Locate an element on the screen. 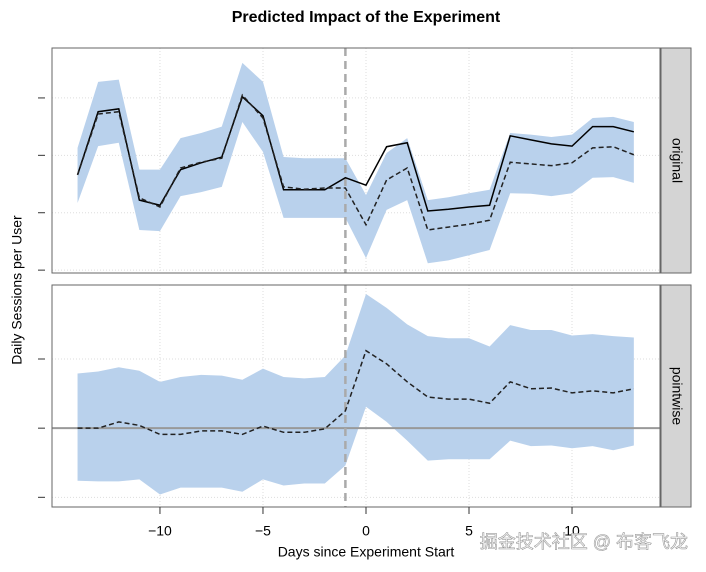  strip-label: pointwise is located at coordinates (677, 396).